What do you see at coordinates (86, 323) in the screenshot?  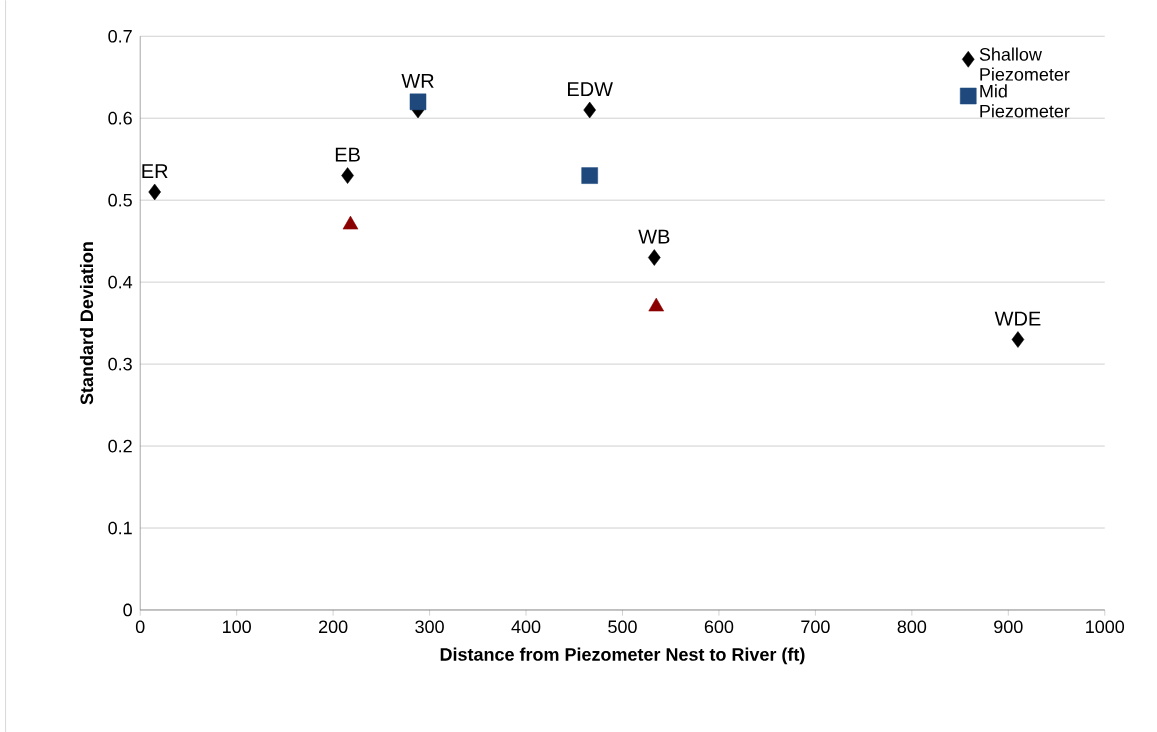 I see `y-axis-title: Standard Deviation` at bounding box center [86, 323].